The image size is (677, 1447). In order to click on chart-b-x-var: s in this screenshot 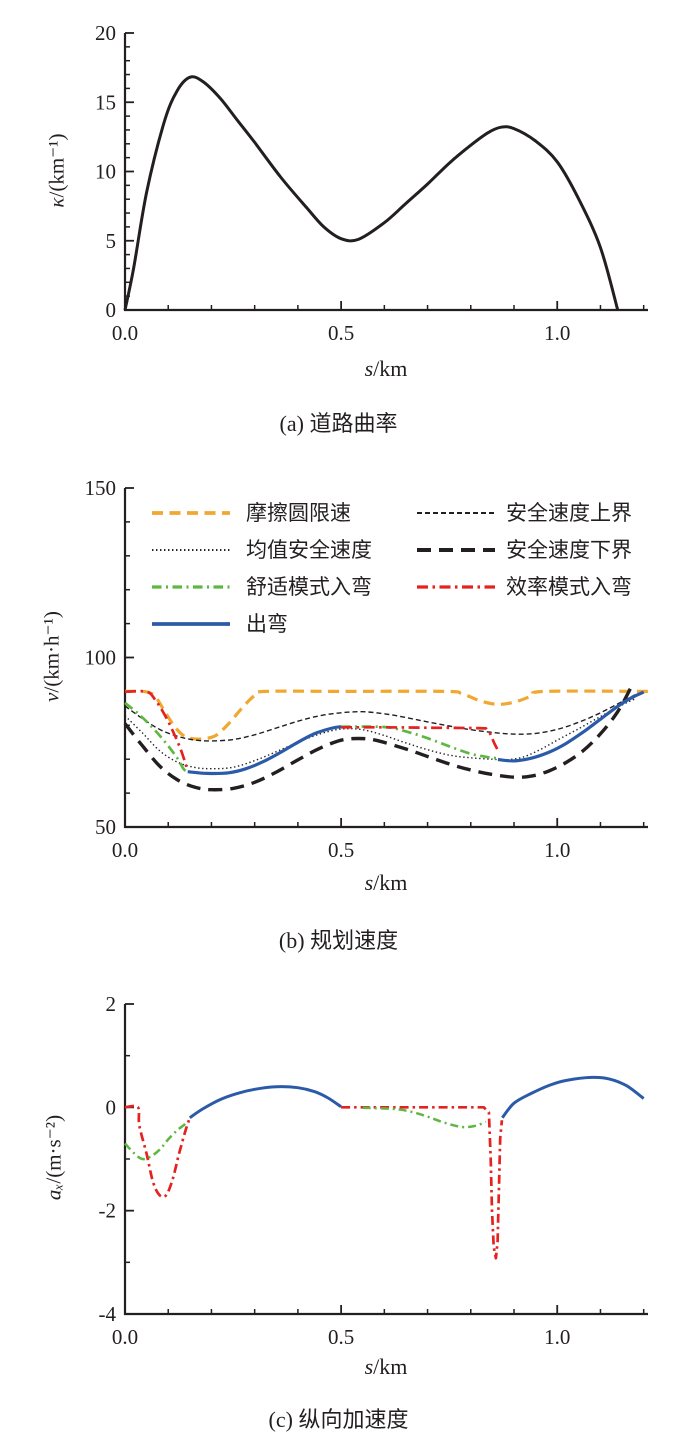, I will do `click(369, 882)`.